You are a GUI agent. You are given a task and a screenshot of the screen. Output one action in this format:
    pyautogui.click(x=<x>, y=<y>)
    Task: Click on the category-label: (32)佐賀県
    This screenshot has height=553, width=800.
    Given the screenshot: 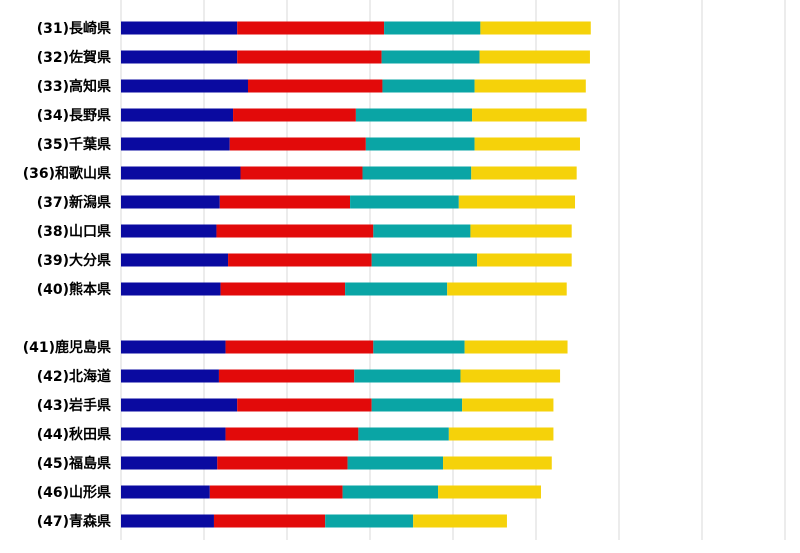 What is the action you would take?
    pyautogui.click(x=74, y=57)
    